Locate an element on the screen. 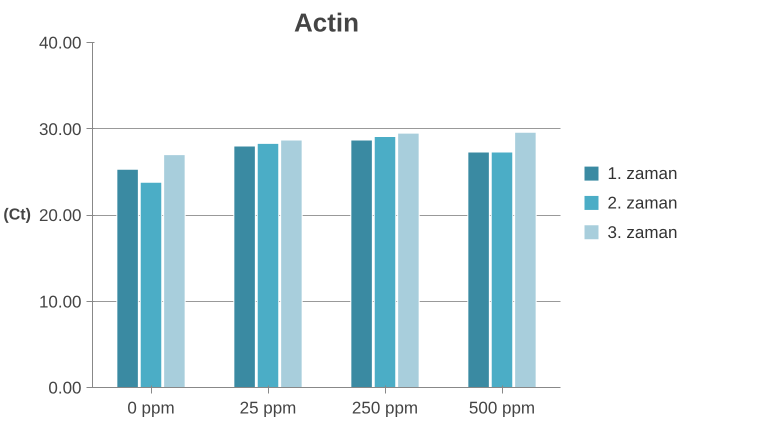  x-tick-label: 0 ppm is located at coordinates (151, 408).